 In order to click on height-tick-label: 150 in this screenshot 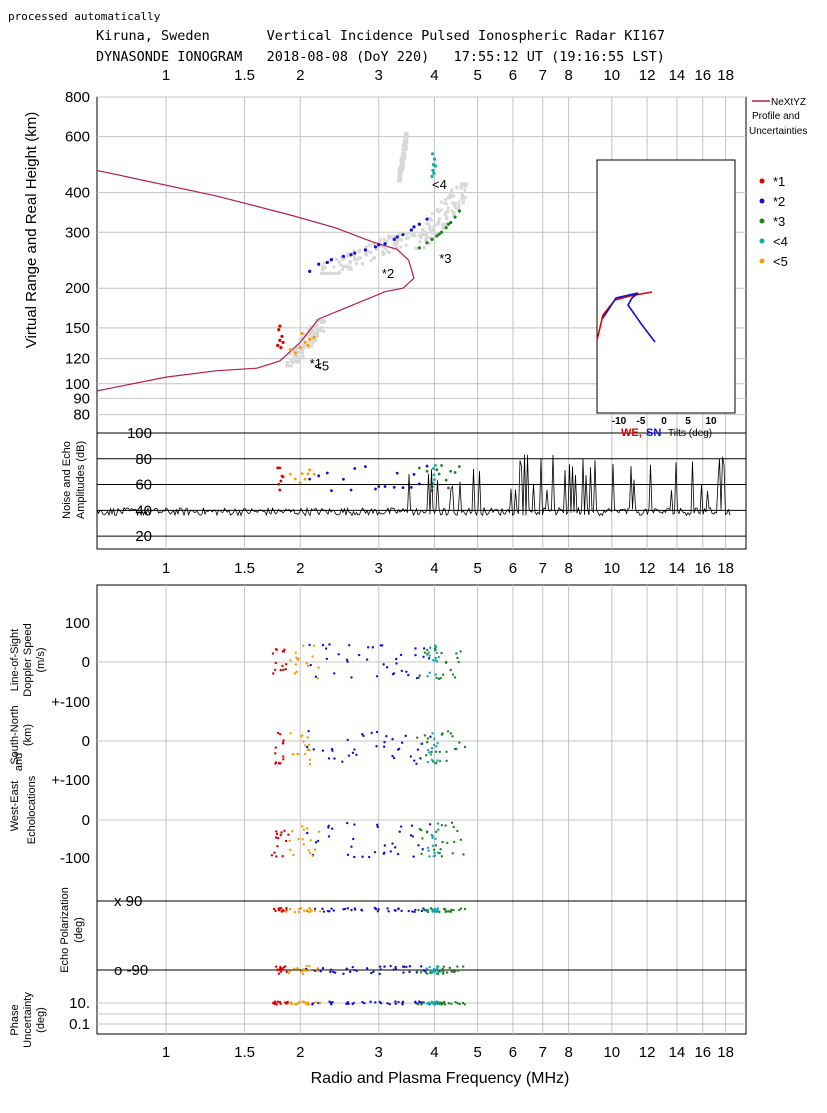, I will do `click(77, 328)`.